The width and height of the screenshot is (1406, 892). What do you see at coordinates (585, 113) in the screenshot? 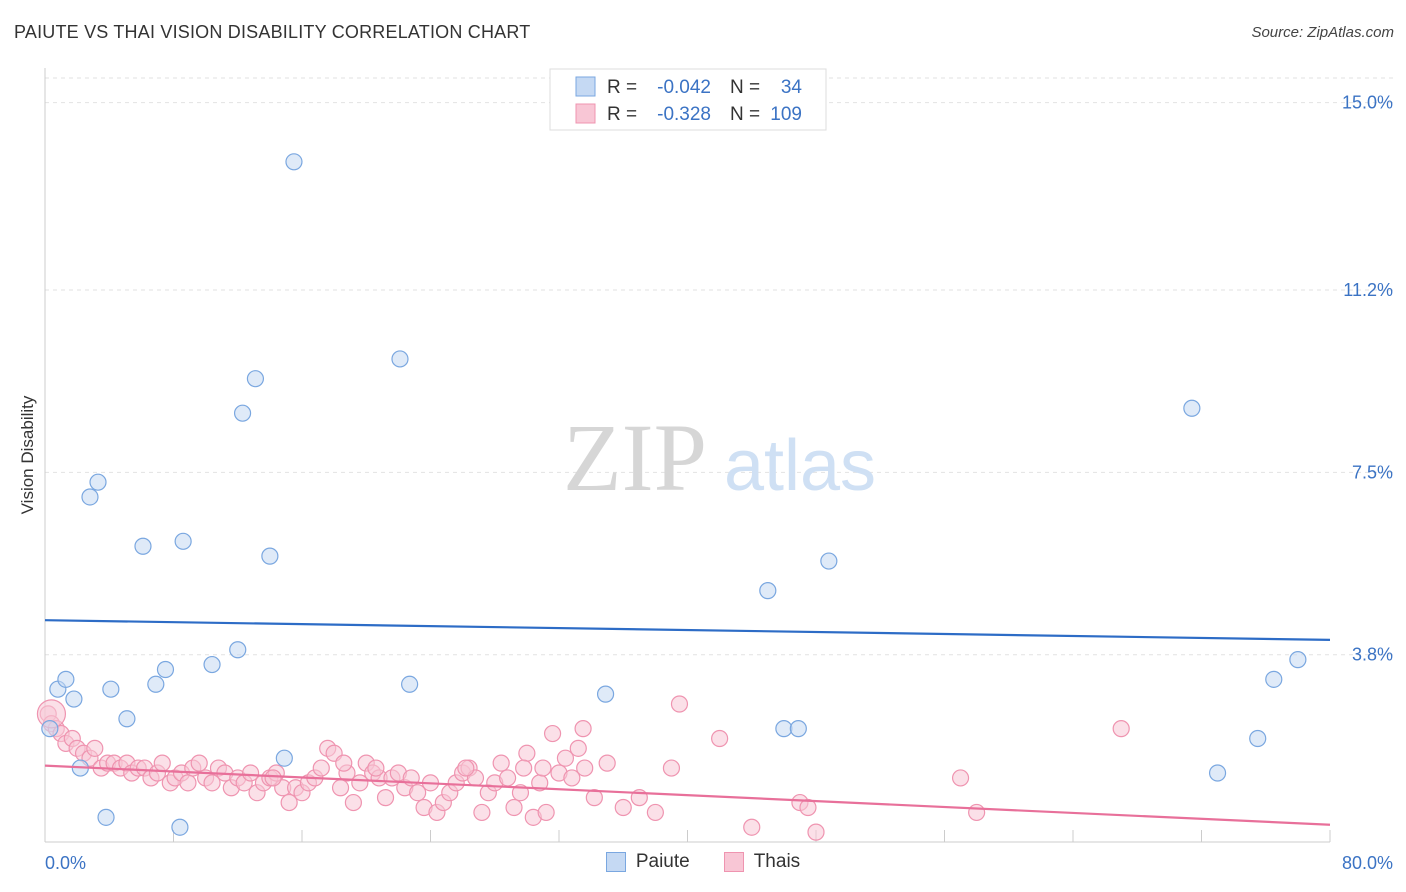
I see `thais-stats-swatch` at bounding box center [585, 113].